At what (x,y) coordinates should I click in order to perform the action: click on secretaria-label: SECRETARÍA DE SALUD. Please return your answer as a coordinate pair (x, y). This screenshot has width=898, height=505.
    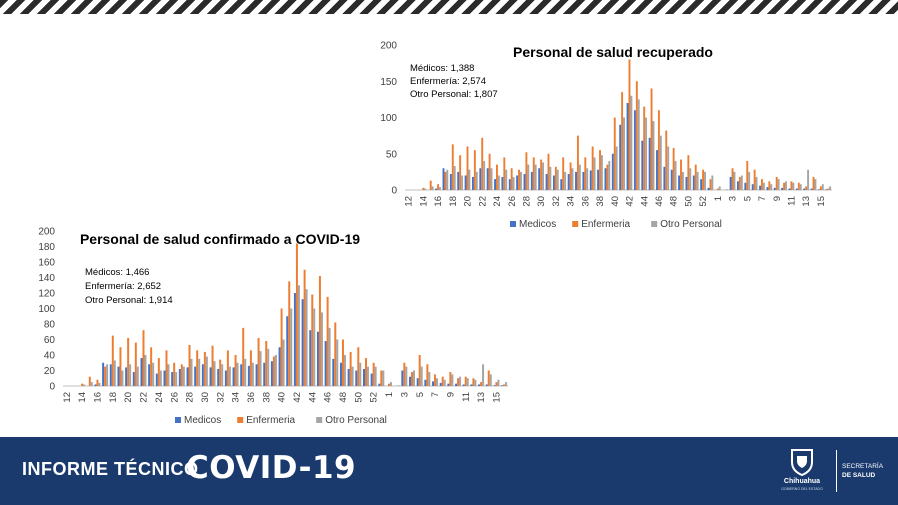
    Looking at the image, I should click on (868, 471).